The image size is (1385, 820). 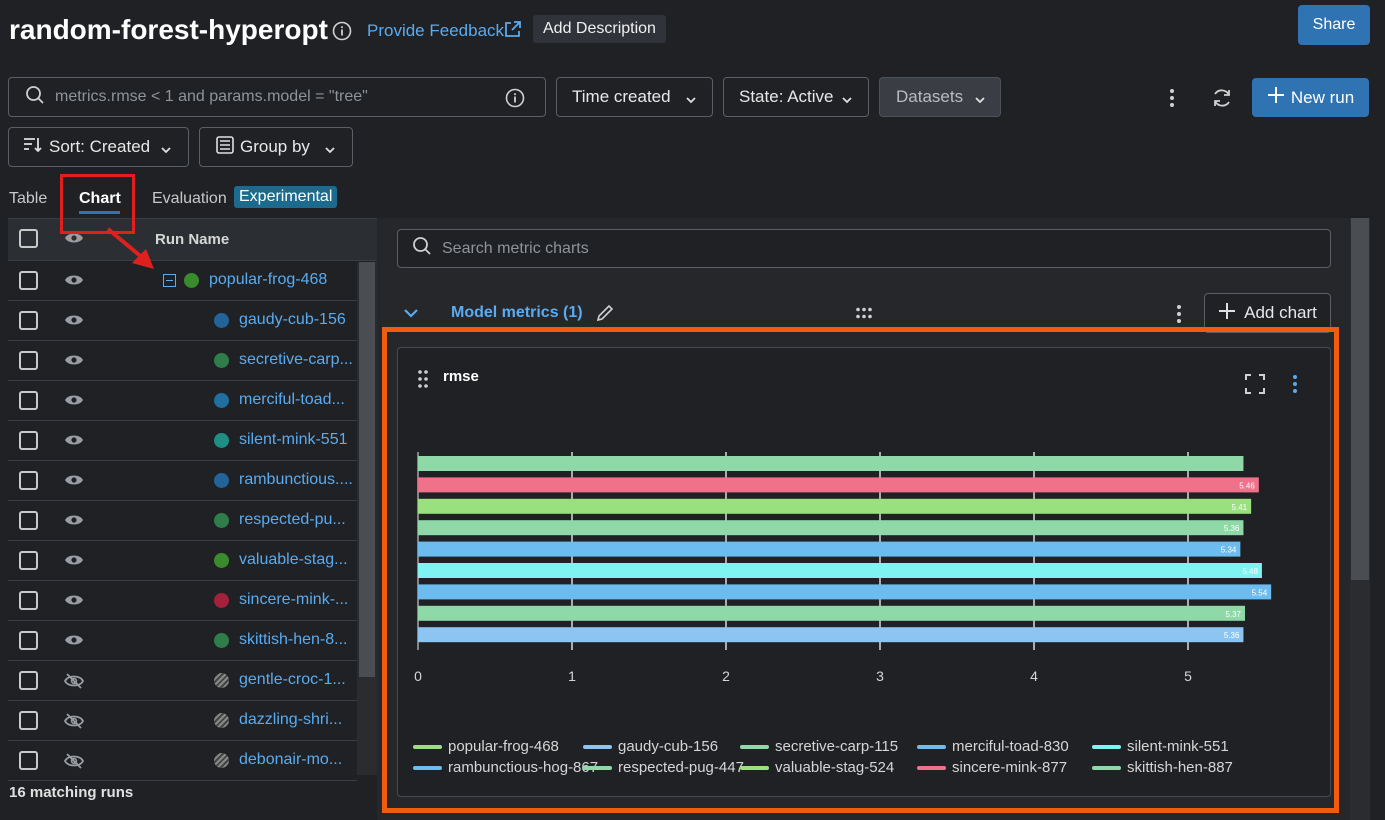 I want to click on info-icon, so click(x=342, y=31).